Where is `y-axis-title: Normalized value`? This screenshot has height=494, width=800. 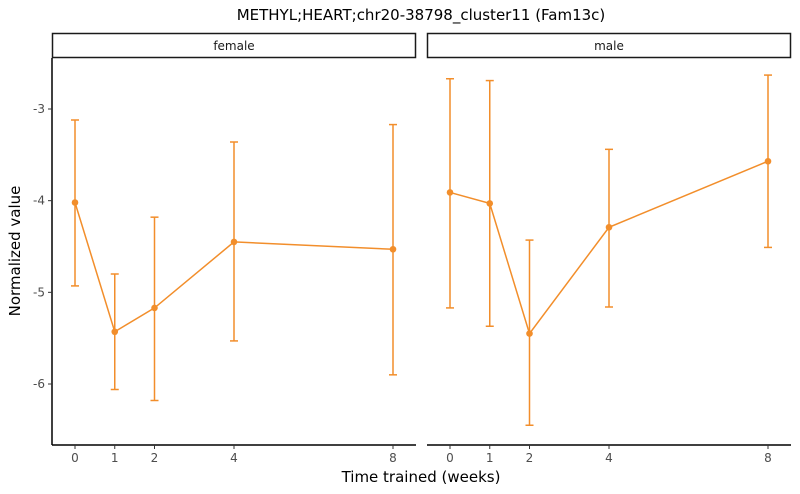 y-axis-title: Normalized value is located at coordinates (15, 251).